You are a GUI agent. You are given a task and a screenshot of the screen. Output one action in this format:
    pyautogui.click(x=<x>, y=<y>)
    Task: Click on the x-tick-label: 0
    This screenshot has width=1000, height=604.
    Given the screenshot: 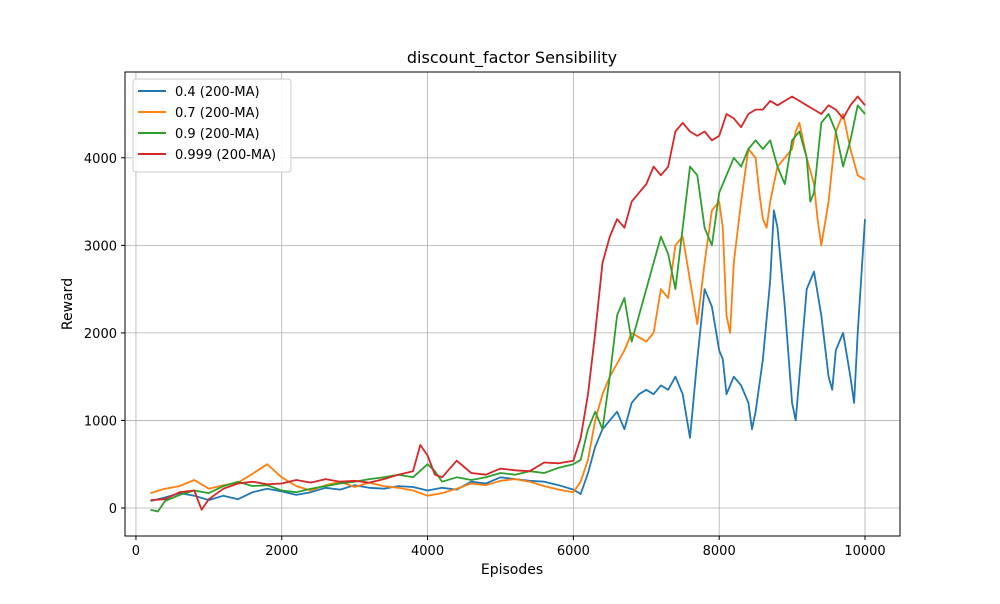 What is the action you would take?
    pyautogui.click(x=136, y=551)
    